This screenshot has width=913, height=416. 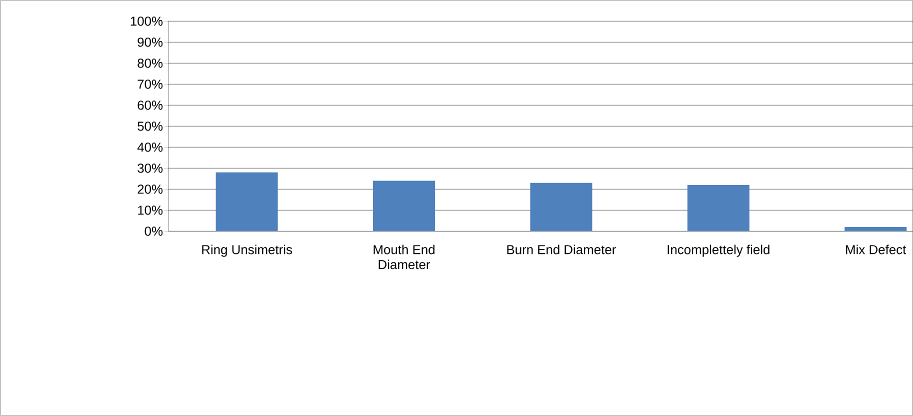 What do you see at coordinates (150, 147) in the screenshot?
I see `y-tick-label: 40%` at bounding box center [150, 147].